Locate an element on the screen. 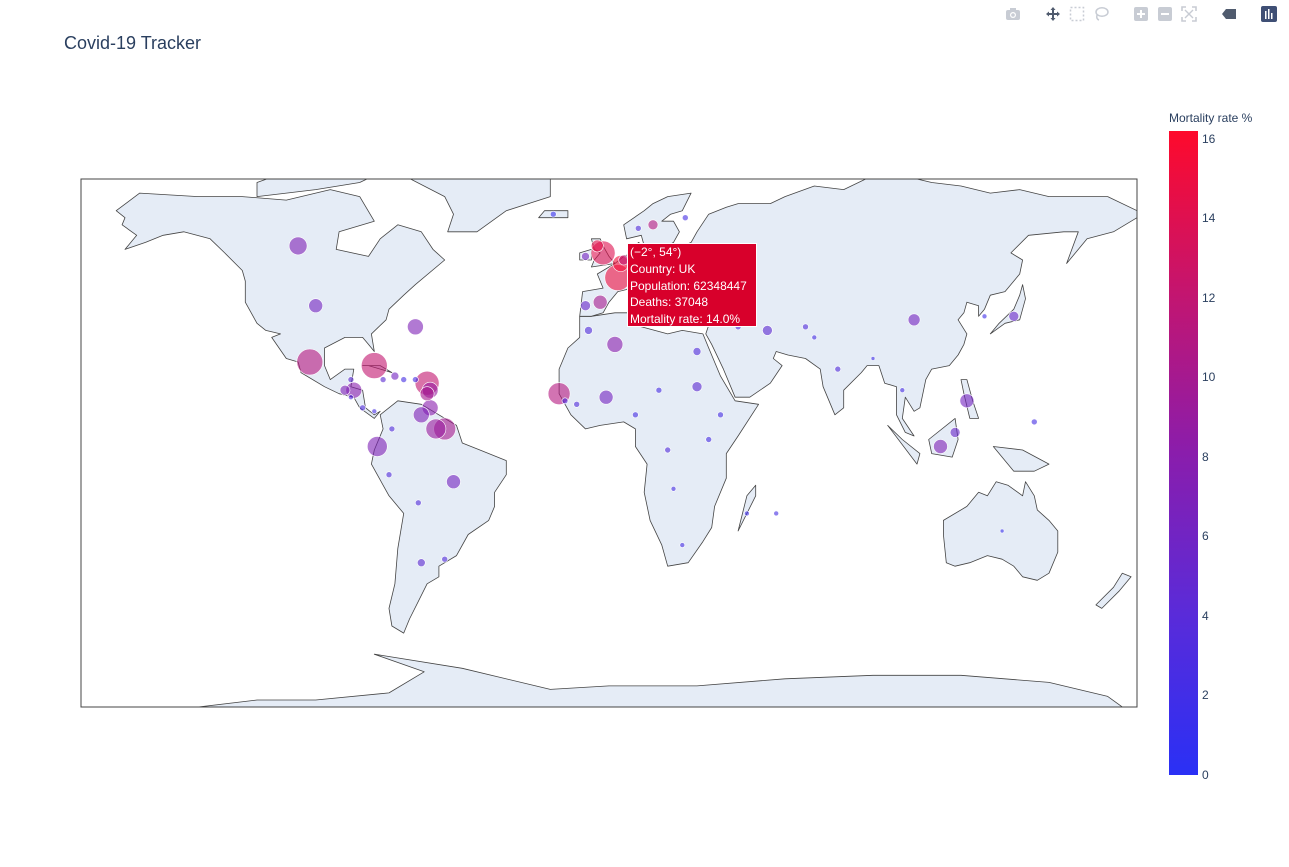 This screenshot has height=867, width=1289. modebar-group-hover is located at coordinates (1229, 14).